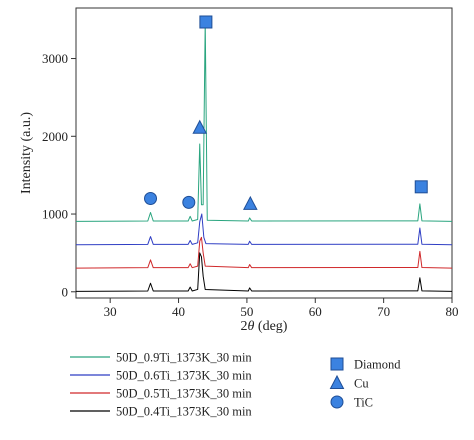 The width and height of the screenshot is (474, 440). I want to click on legend-marker-cu, so click(337, 381).